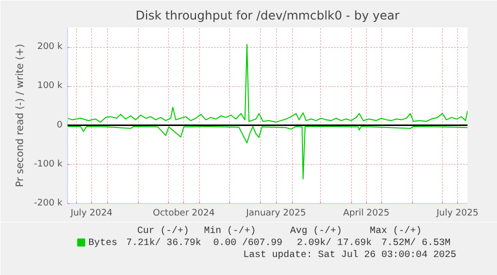 Image resolution: width=497 pixels, height=275 pixels. What do you see at coordinates (457, 213) in the screenshot?
I see `x-tick-label: July 2025` at bounding box center [457, 213].